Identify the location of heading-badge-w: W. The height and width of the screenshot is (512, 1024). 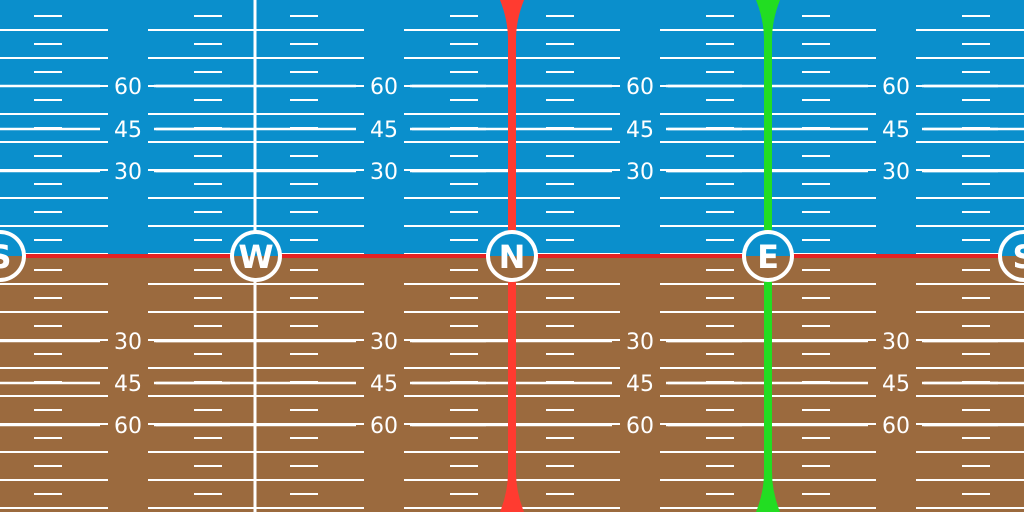
(256, 256).